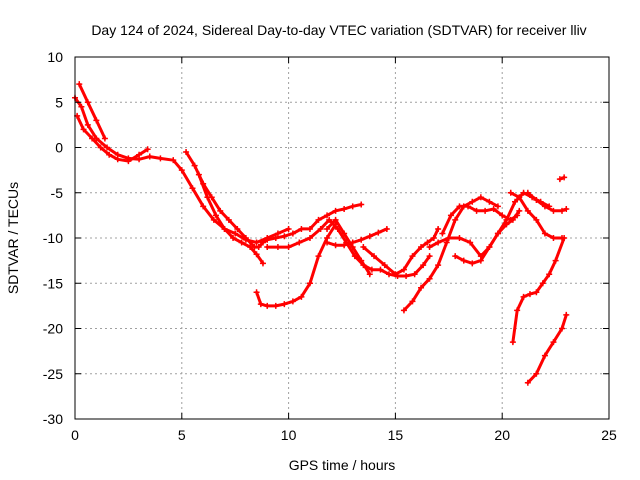  Describe the element at coordinates (396, 435) in the screenshot. I see `x-tick-label: 15` at that location.